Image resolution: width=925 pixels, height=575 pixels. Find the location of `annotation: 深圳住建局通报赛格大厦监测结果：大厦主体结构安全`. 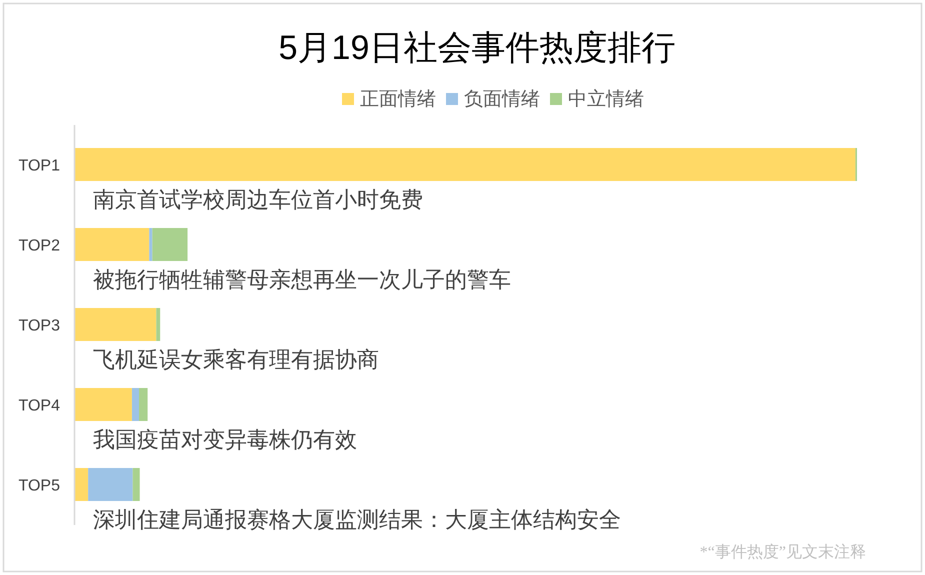

annotation: 深圳住建局通报赛格大厦监测结果：大厦主体结构安全 is located at coordinates (357, 519).